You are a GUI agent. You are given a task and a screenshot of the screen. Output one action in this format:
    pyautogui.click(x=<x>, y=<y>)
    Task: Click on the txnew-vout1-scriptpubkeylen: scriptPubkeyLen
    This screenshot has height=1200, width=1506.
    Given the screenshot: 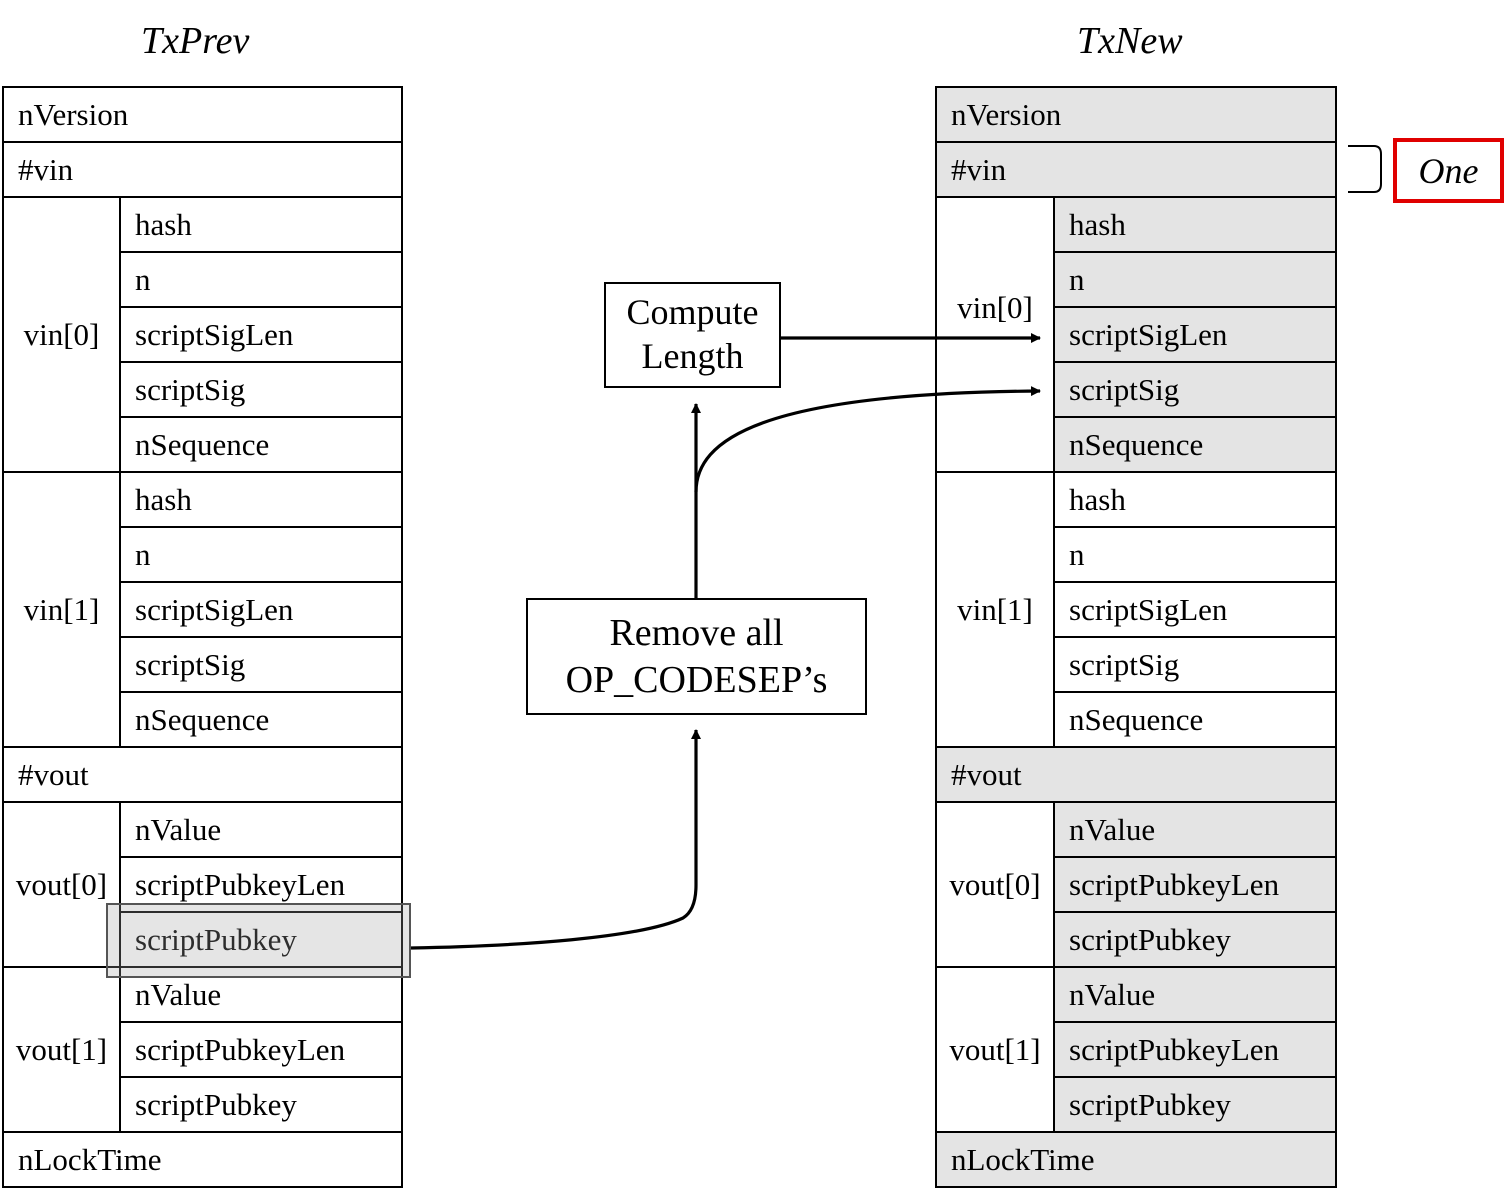 What is the action you would take?
    pyautogui.click(x=1195, y=1049)
    